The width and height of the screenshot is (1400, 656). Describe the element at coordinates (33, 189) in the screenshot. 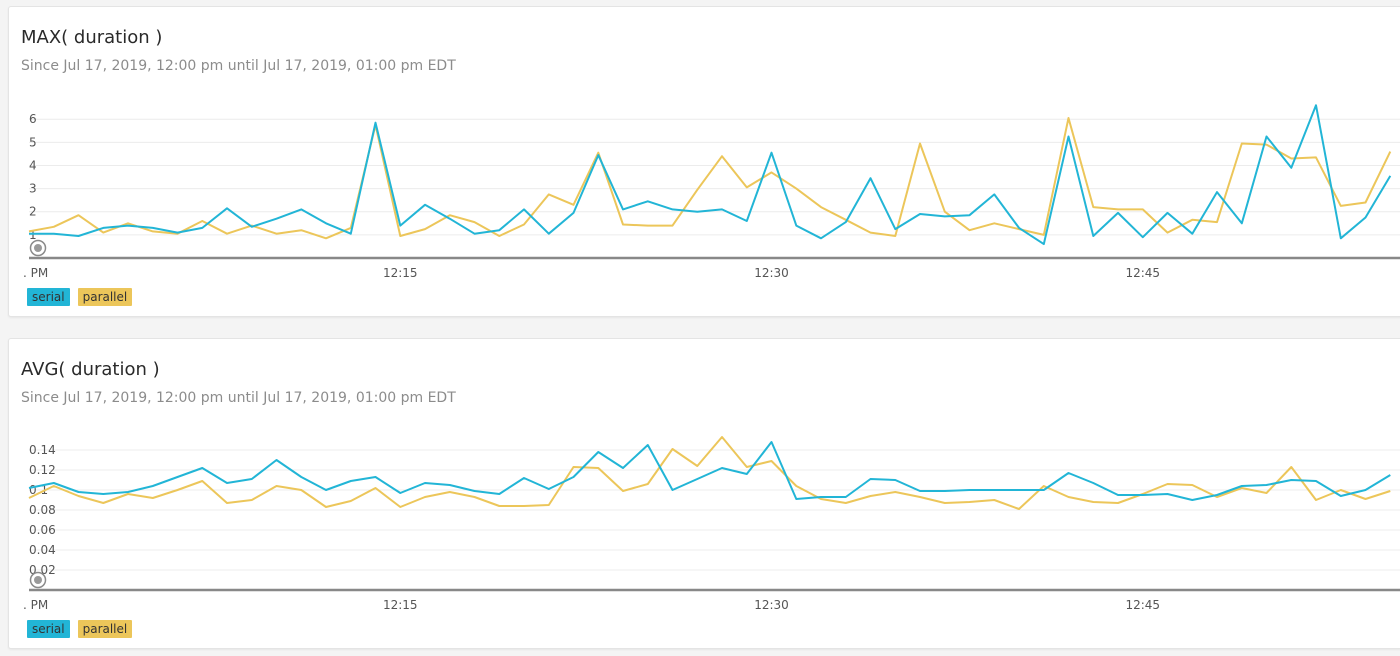

I see `y-tick-label: 3` at that location.